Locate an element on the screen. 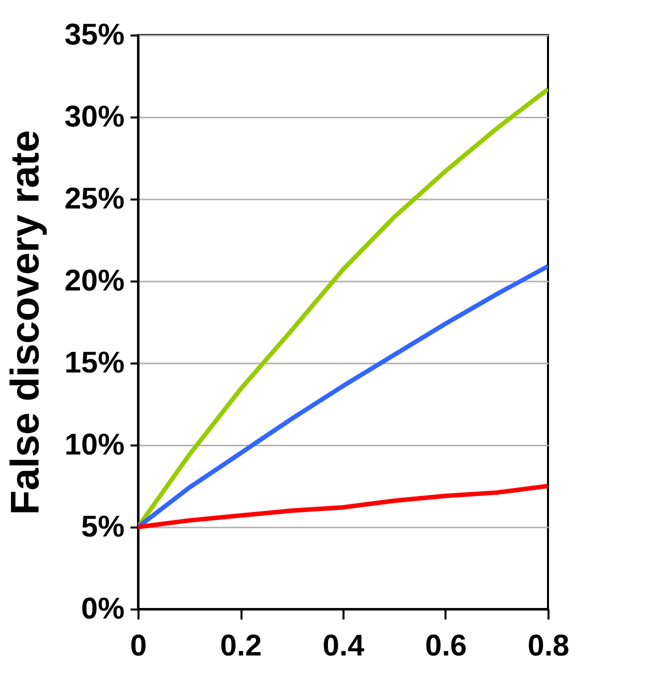  x-tick-label: 0 is located at coordinates (138, 646).